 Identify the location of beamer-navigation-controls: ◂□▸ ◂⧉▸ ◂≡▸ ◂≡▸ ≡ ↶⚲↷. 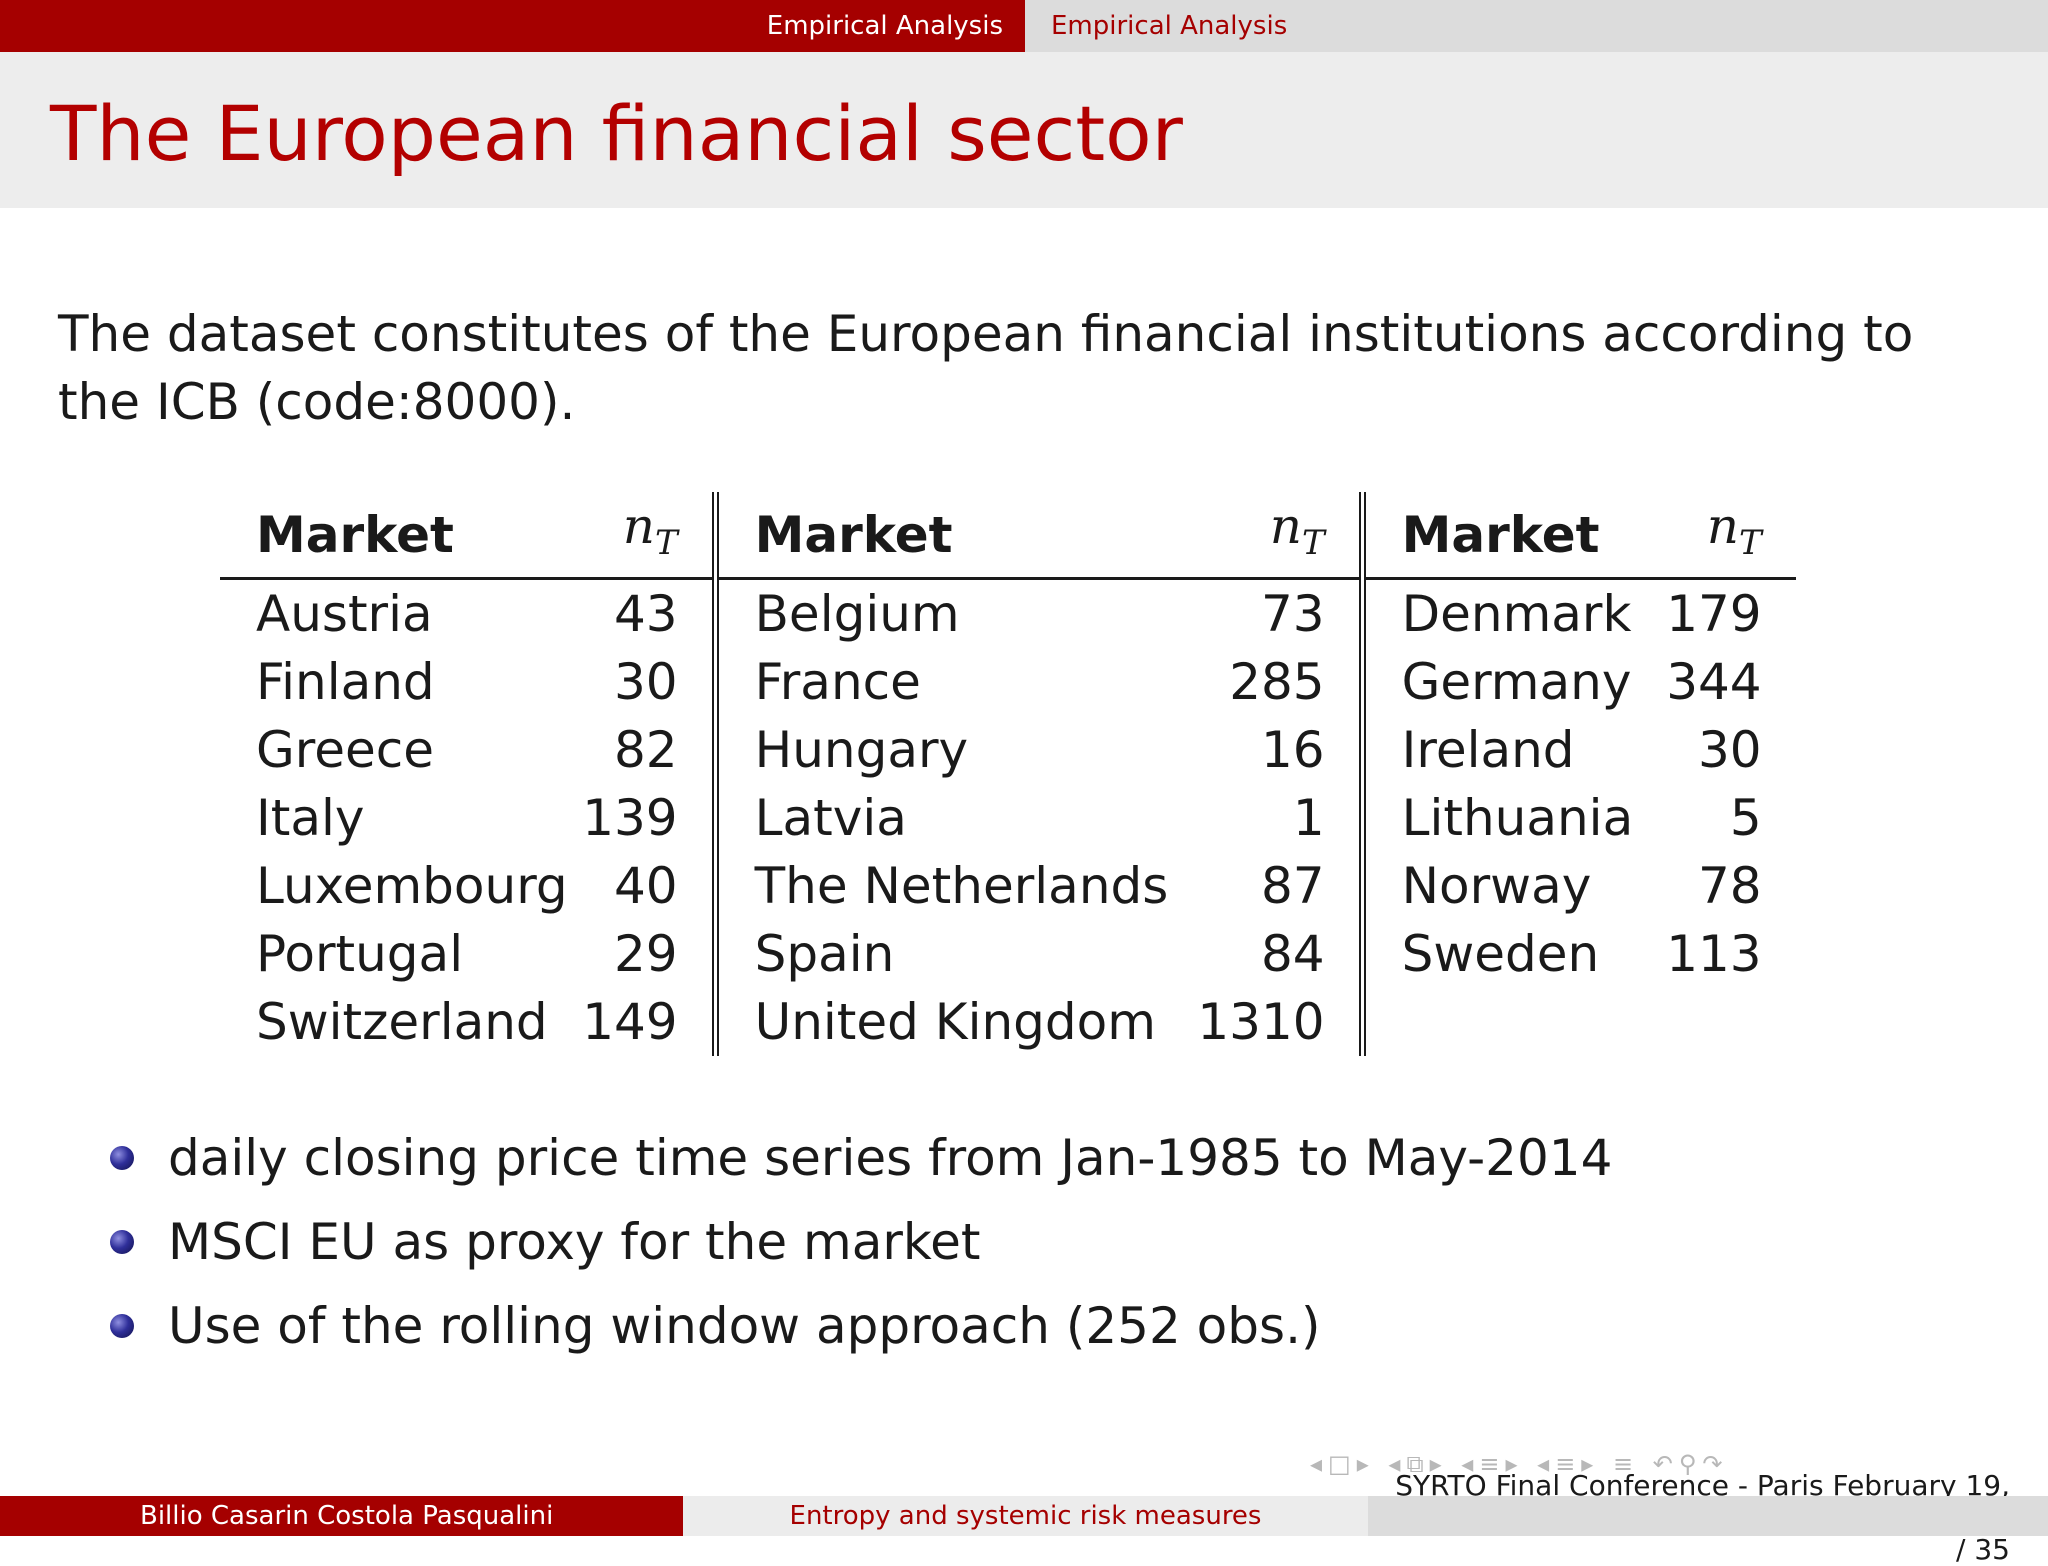
(1519, 1464).